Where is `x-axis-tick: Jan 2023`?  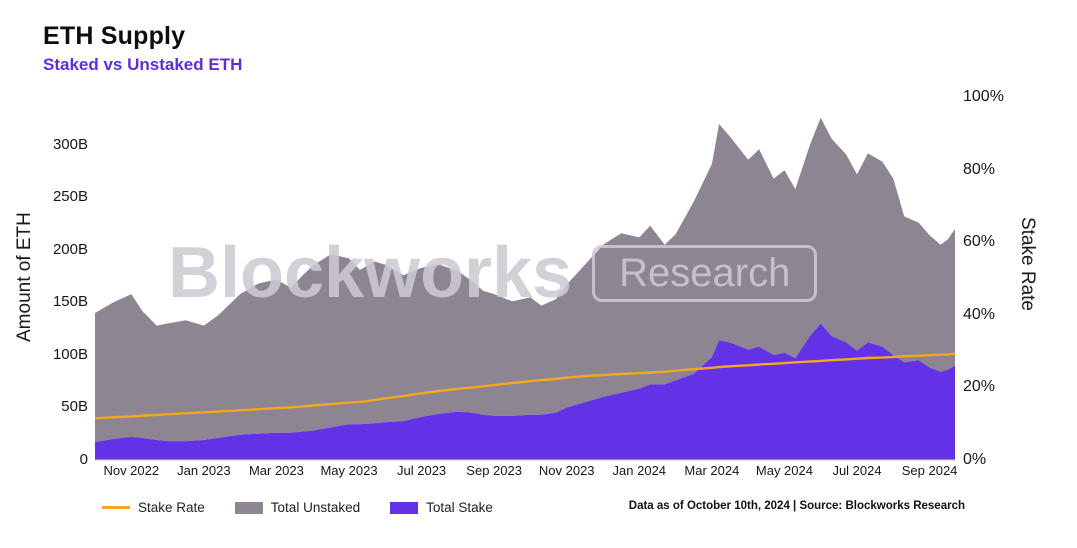
x-axis-tick: Jan 2023 is located at coordinates (204, 470).